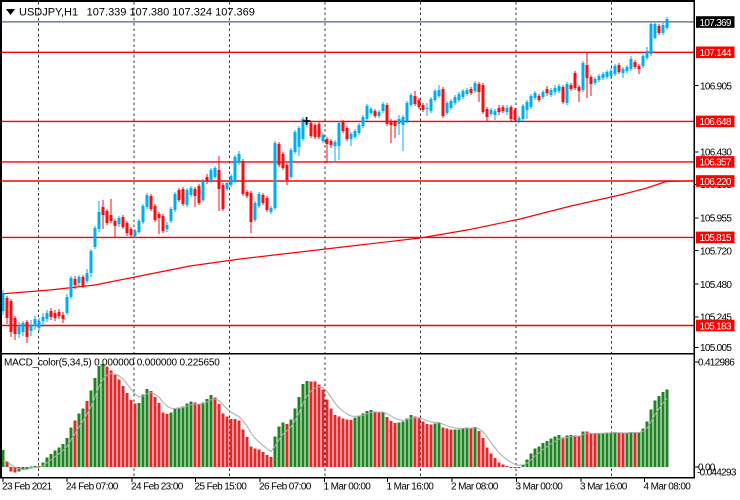 Image resolution: width=740 pixels, height=500 pixels. Describe the element at coordinates (716, 219) in the screenshot. I see `svg-text: 105.955` at that location.